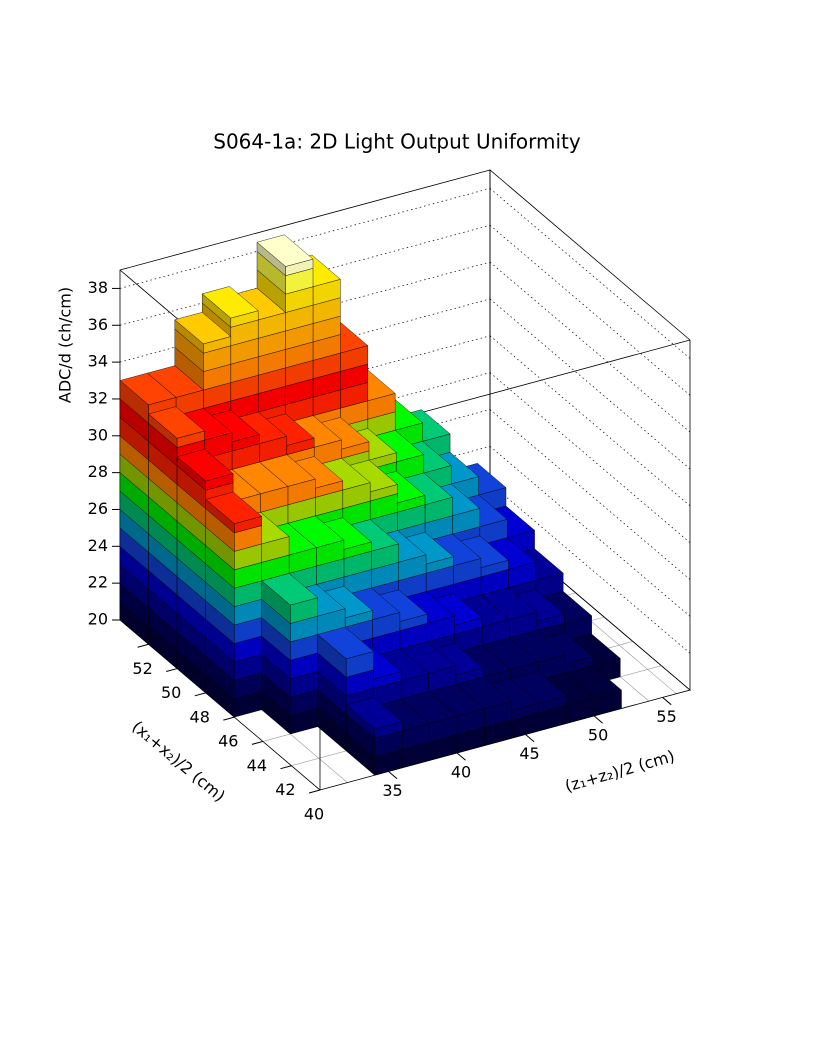 This screenshot has height=1056, width=816. I want to click on y-tick-label: 44, so click(257, 765).